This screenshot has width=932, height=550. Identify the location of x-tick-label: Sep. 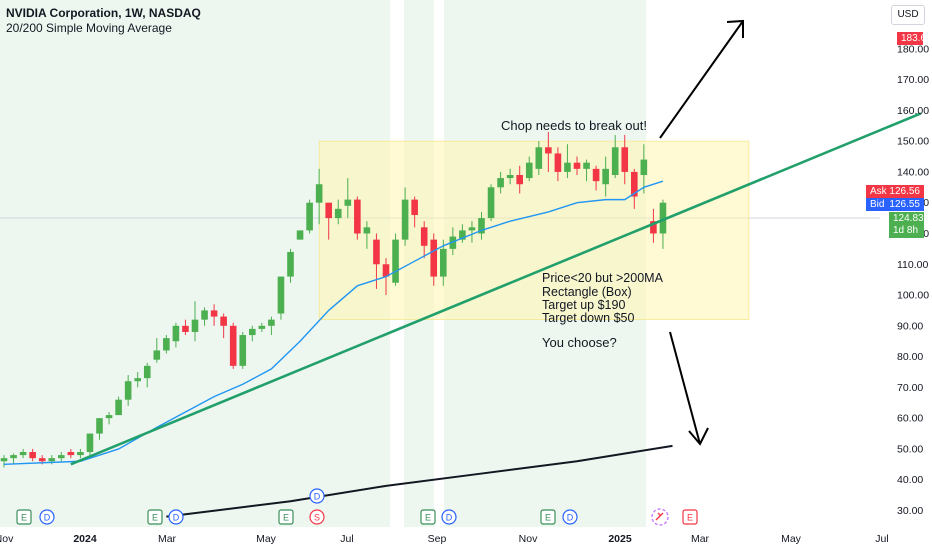
(437, 539).